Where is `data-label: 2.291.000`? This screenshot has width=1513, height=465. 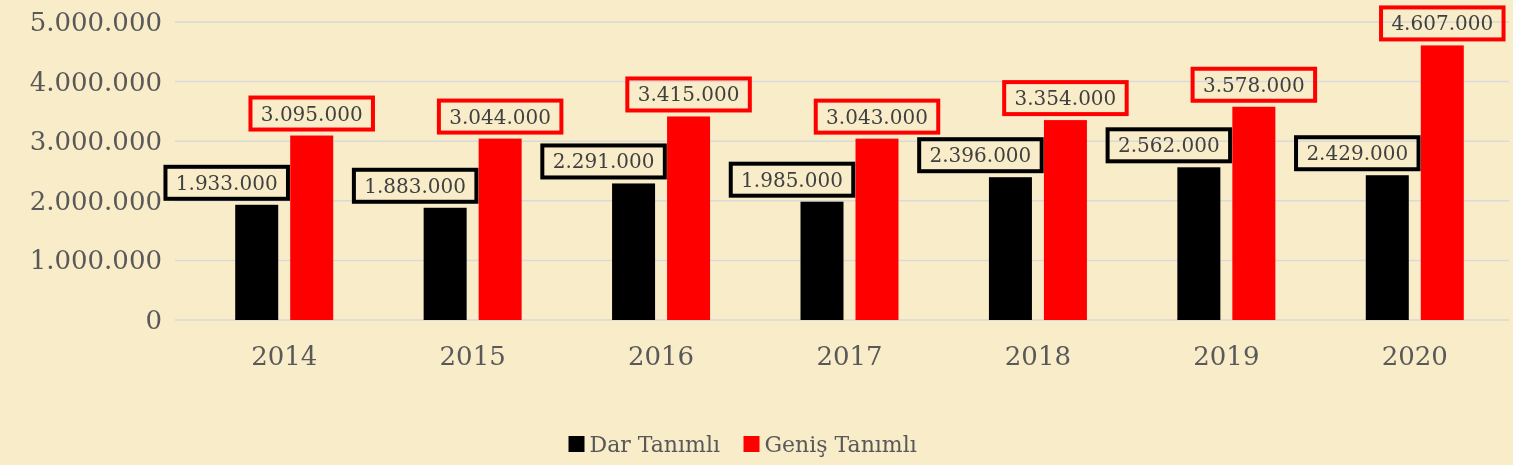 data-label: 2.291.000 is located at coordinates (603, 161).